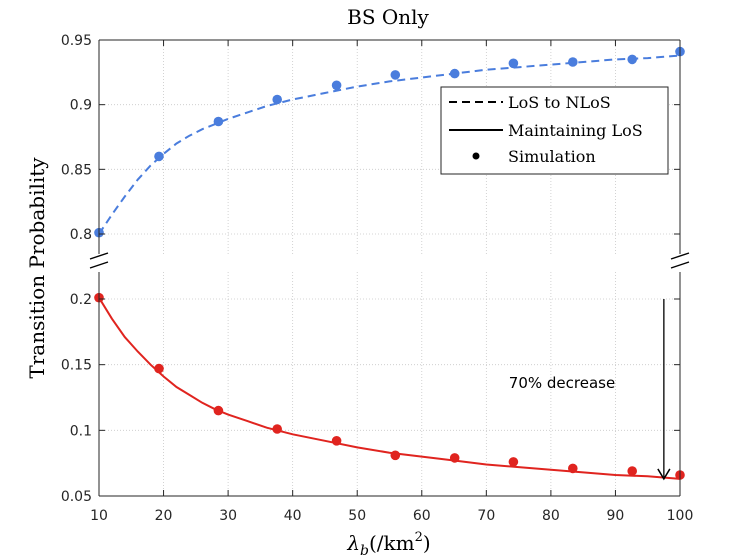 This screenshot has width=747, height=559. Describe the element at coordinates (76, 497) in the screenshot. I see `y-tick-label-lower: 0.05` at that location.